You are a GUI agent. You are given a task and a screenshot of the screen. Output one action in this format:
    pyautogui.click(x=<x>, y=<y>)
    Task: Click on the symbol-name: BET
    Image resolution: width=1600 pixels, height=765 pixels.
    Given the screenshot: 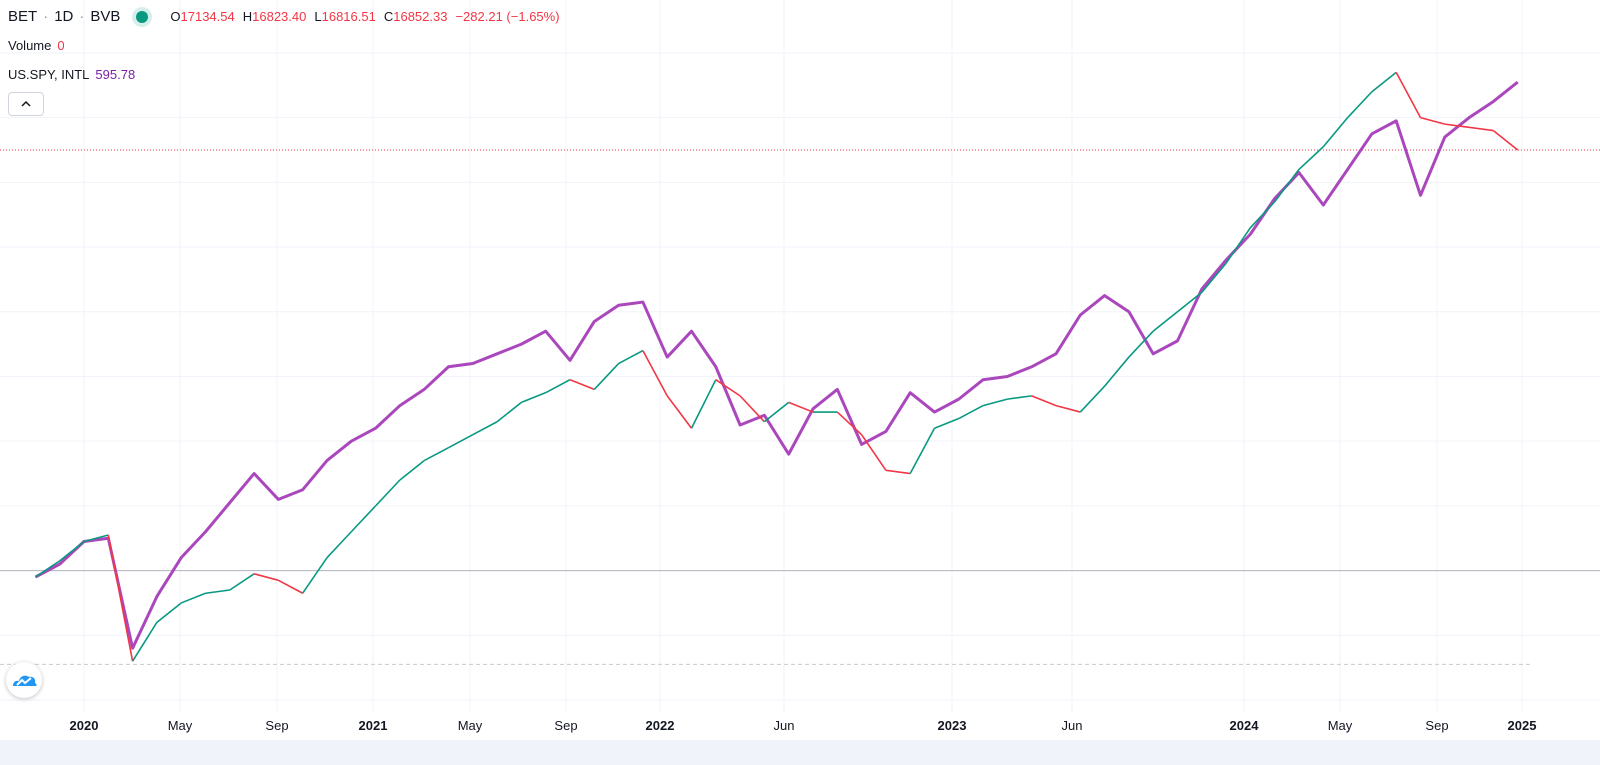 What is the action you would take?
    pyautogui.click(x=23, y=16)
    